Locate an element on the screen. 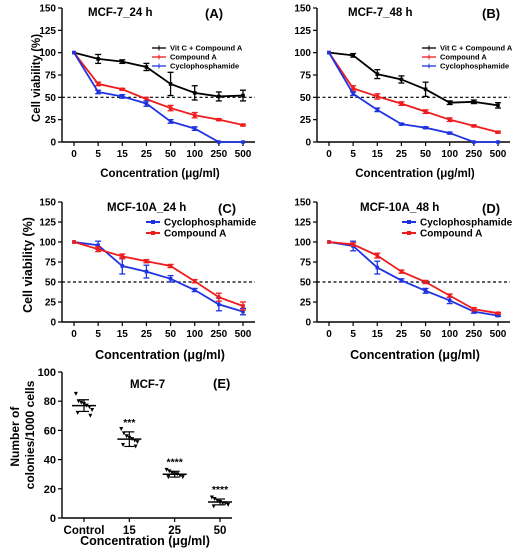  panel-d: MCF-10A_48 h (D) Concentration (μg/ml) is located at coordinates (425, 281).